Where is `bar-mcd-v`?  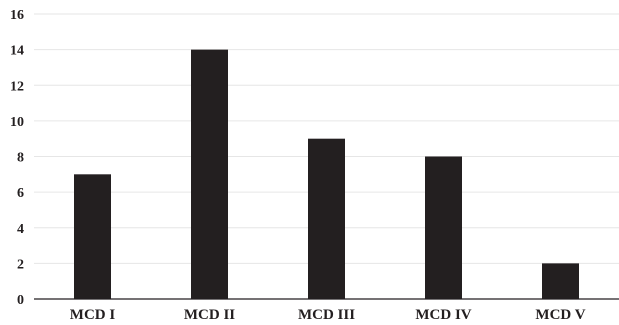 bar-mcd-v is located at coordinates (560, 281).